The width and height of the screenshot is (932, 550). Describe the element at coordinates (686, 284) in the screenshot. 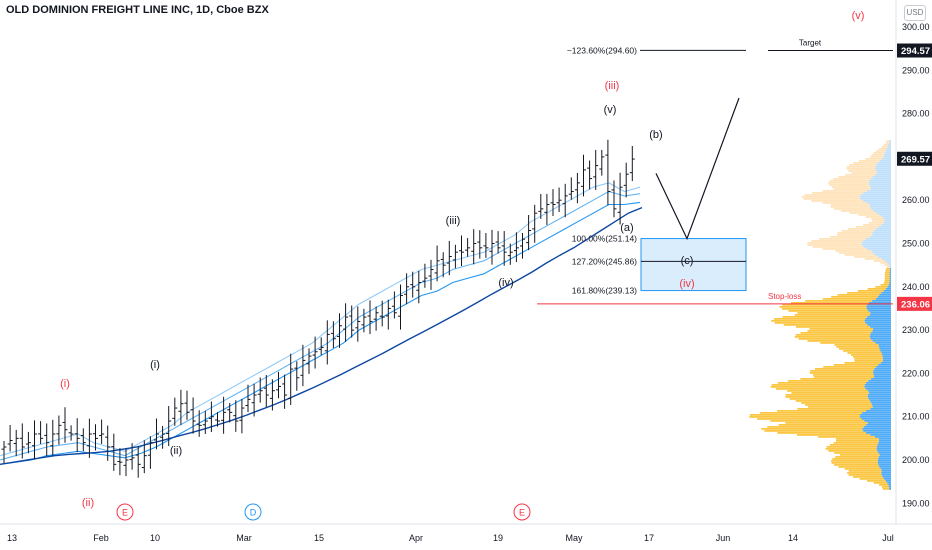

I see `wave-label: (iv)` at that location.